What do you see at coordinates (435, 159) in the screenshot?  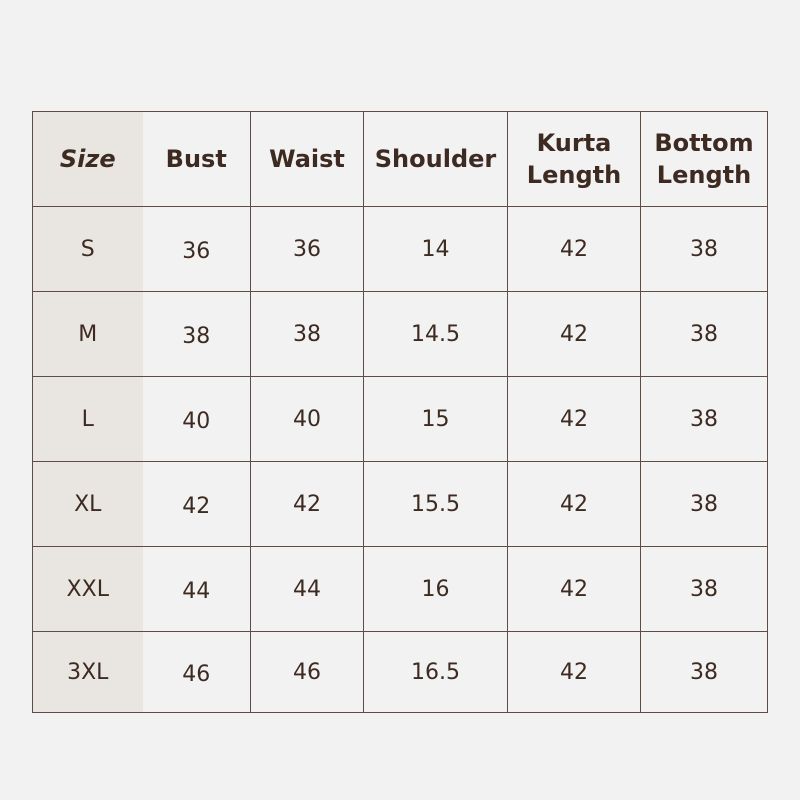 I see `header-shoulder: Shoulder` at bounding box center [435, 159].